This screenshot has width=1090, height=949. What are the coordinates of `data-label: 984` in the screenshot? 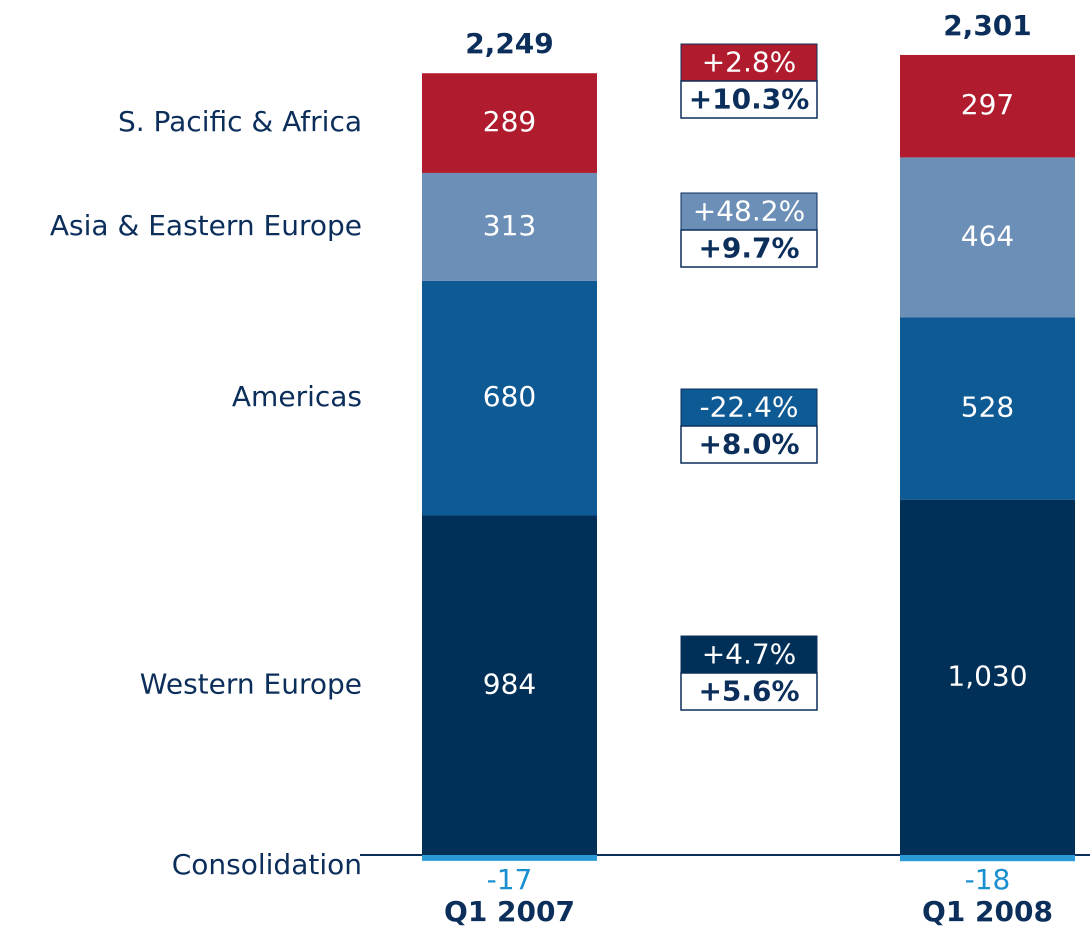 It's located at (509, 683).